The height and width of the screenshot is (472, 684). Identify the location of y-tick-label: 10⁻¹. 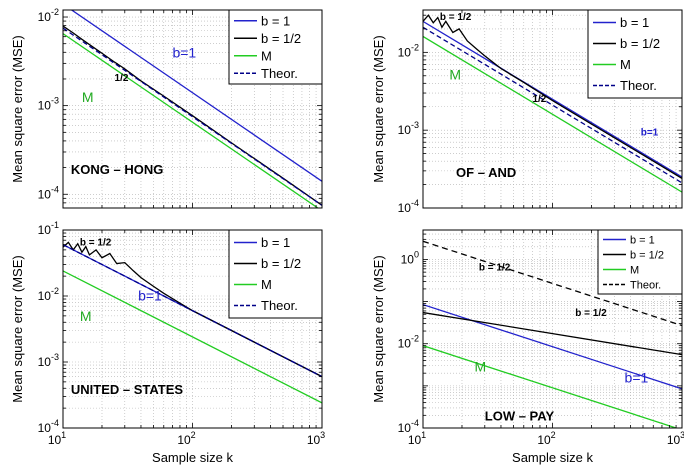
(48, 228).